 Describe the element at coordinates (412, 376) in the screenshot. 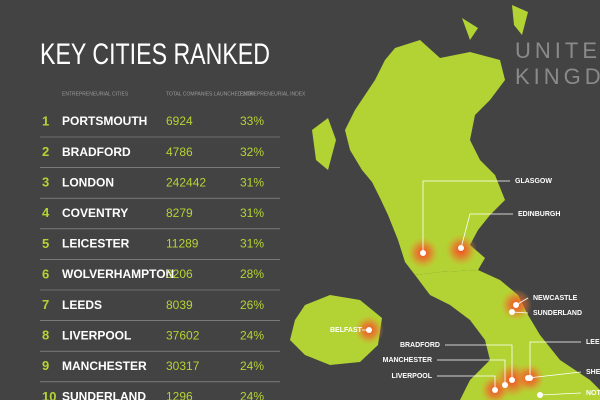

I see `map-label: LIVERPOOL` at that location.